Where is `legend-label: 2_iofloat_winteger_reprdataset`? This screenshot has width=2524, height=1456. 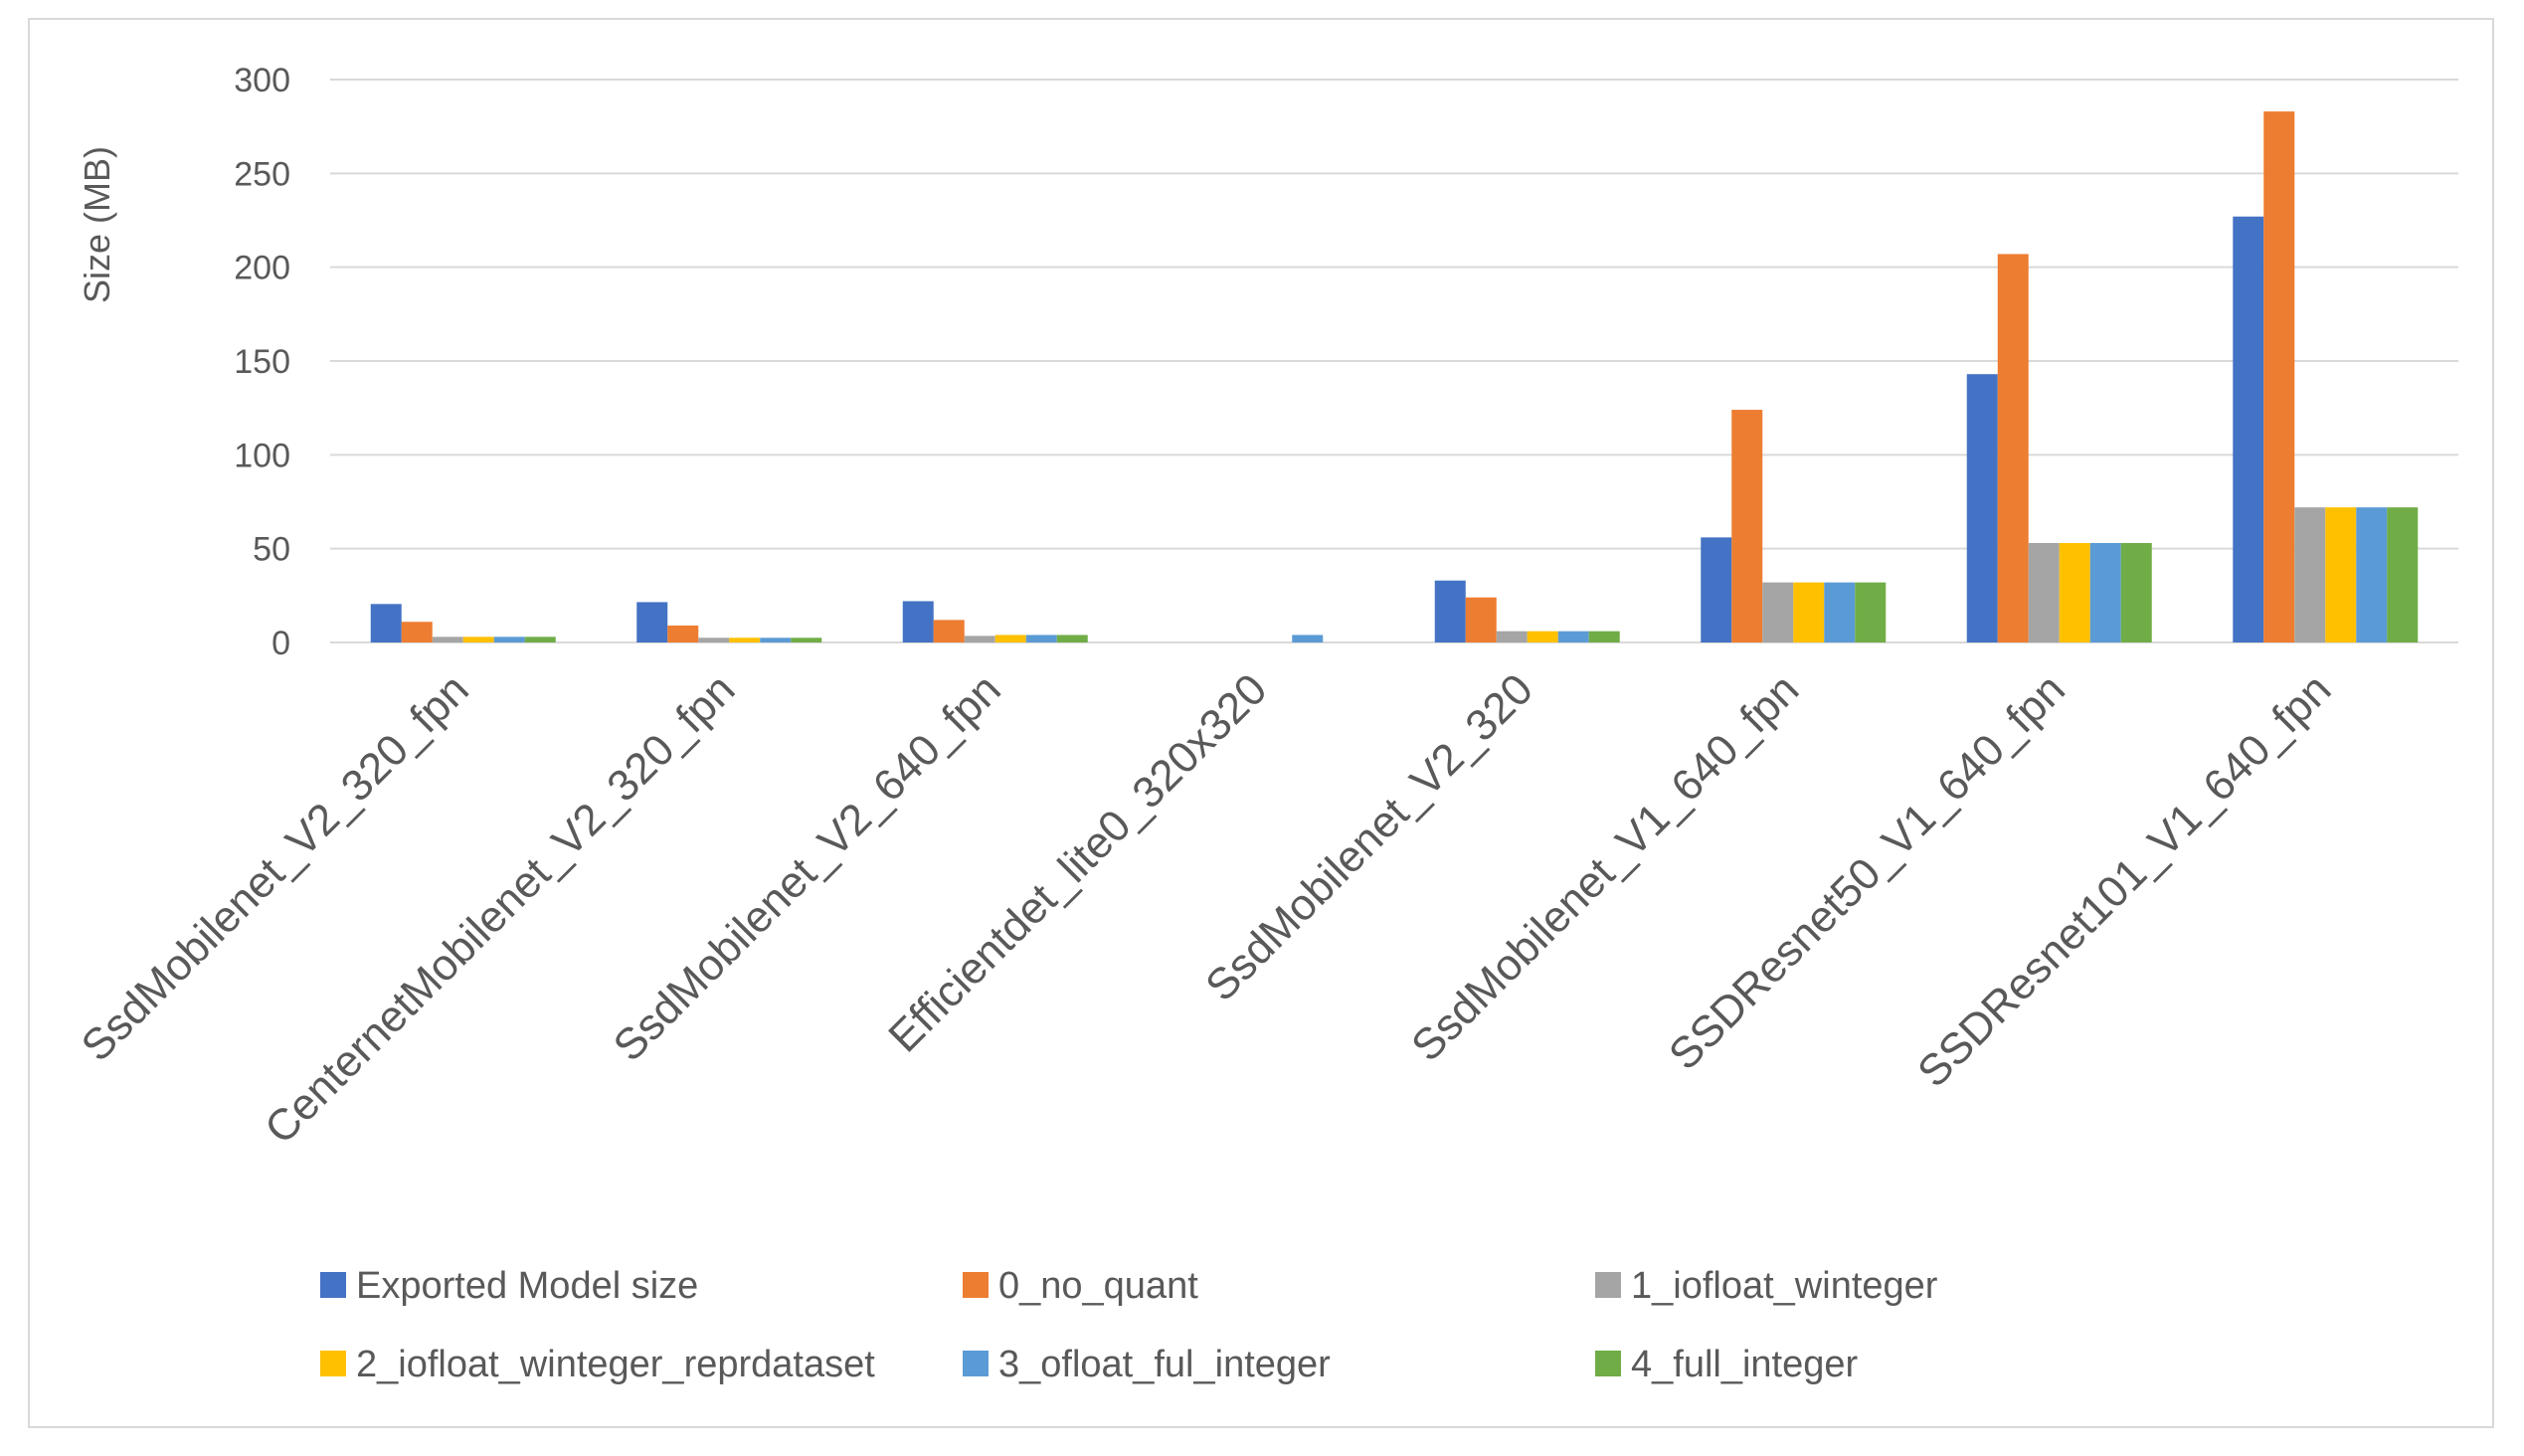
legend-label: 2_iofloat_winteger_reprdataset is located at coordinates (615, 1364).